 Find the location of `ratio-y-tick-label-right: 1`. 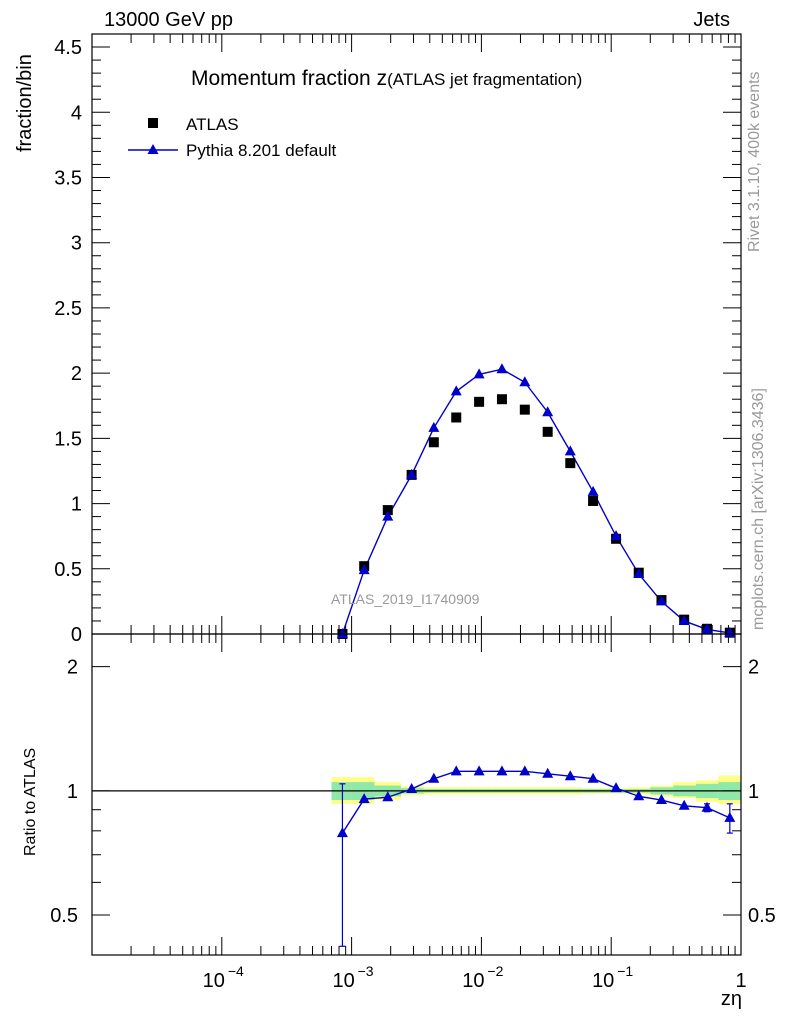

ratio-y-tick-label-right: 1 is located at coordinates (753, 792).